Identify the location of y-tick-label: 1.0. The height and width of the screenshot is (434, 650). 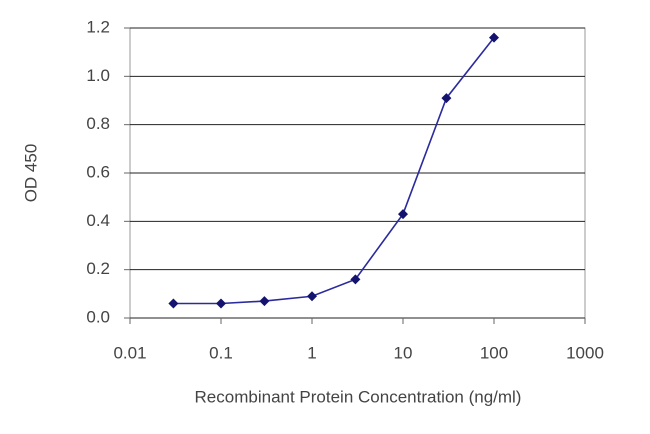
(98, 75).